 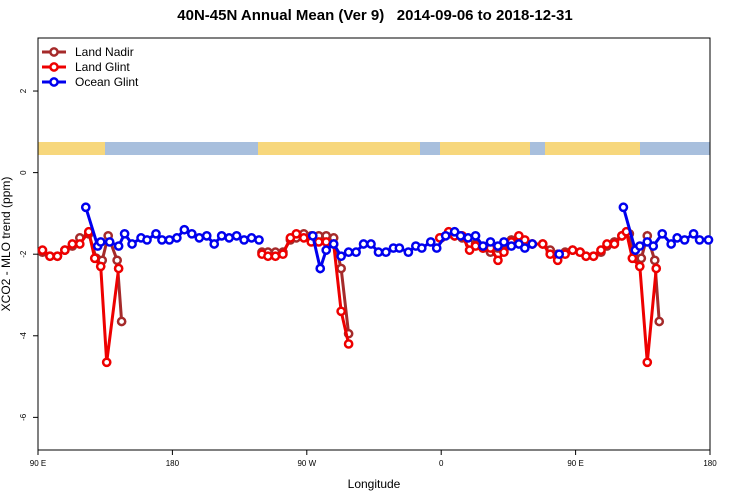 What do you see at coordinates (23, 254) in the screenshot?
I see `y-tick-label: -2` at bounding box center [23, 254].